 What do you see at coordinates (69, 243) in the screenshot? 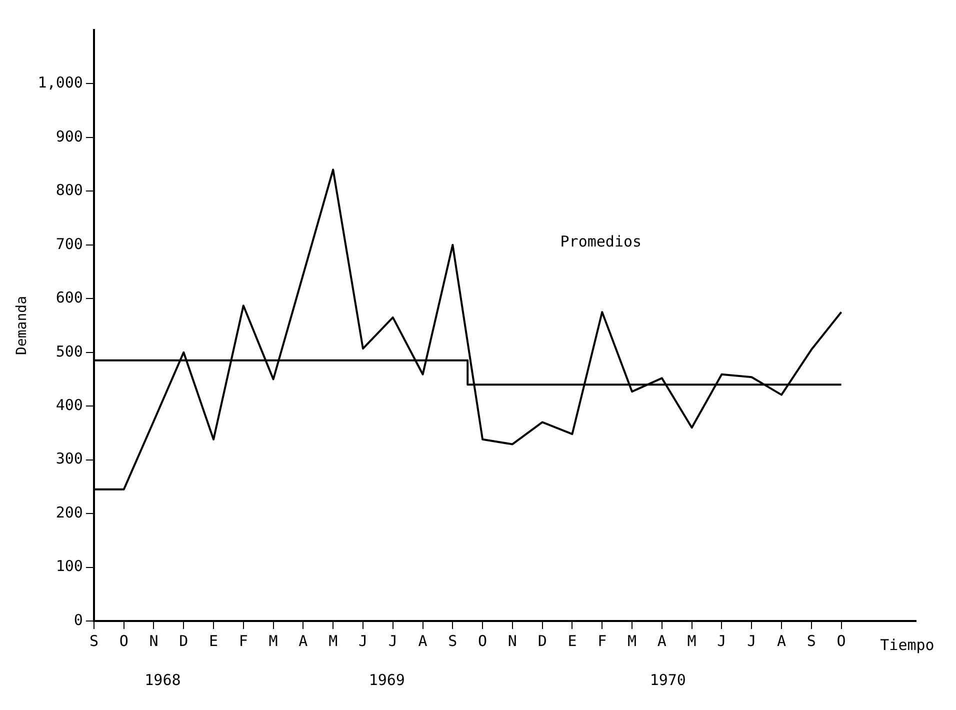
I see `y-tick-label: 700` at bounding box center [69, 243].